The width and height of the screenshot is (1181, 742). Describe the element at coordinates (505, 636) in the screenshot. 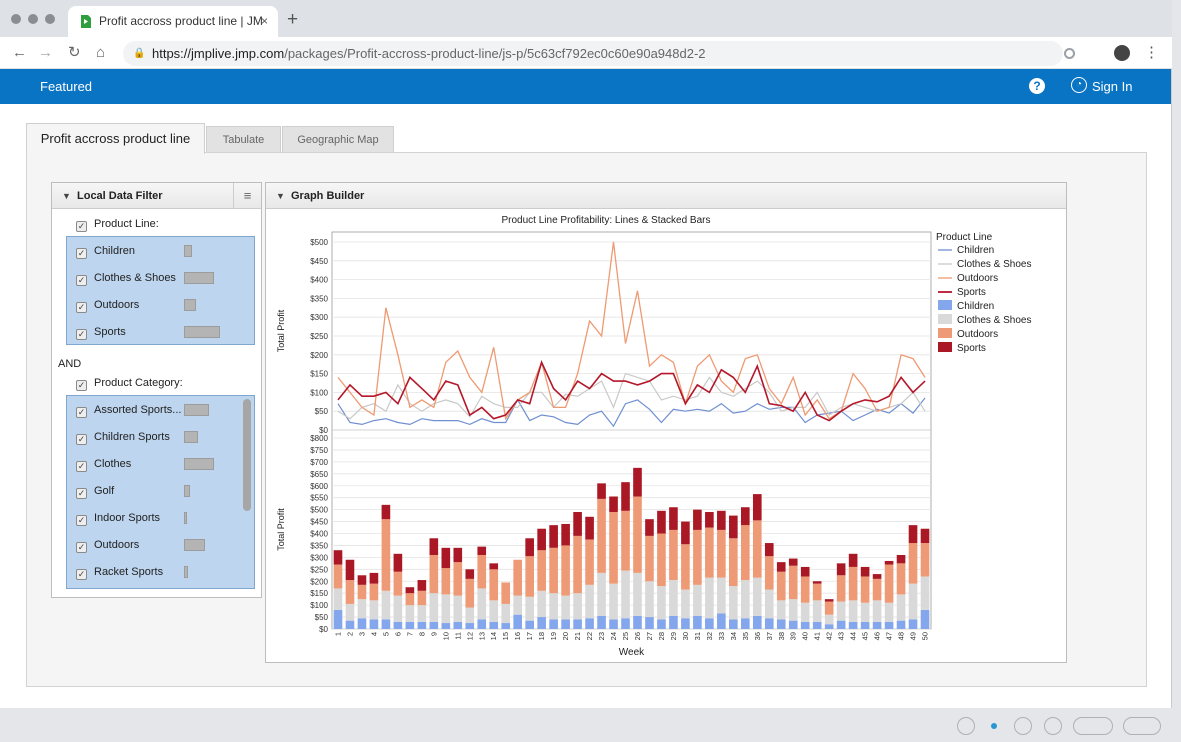

I see `x-tick-label: 15` at that location.